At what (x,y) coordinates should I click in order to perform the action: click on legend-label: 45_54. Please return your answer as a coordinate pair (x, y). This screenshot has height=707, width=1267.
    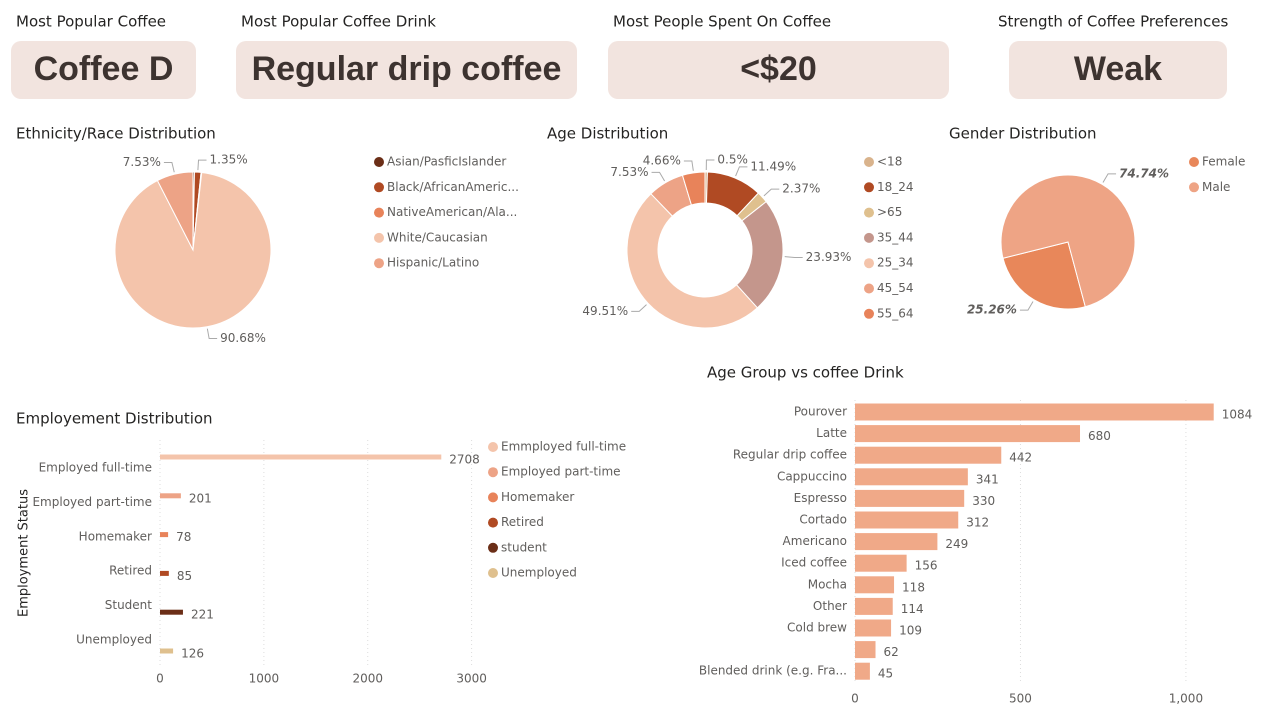
    Looking at the image, I should click on (895, 288).